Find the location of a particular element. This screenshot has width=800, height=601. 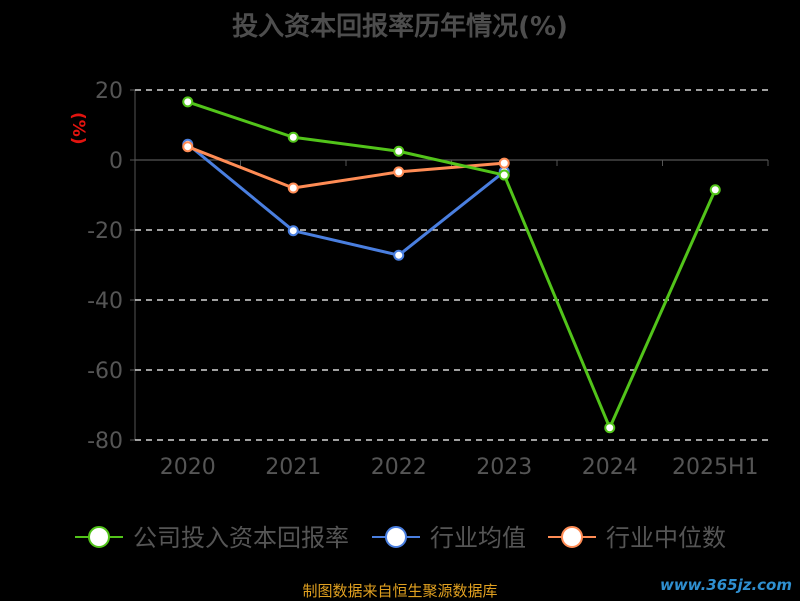

y-axis-unit-label: (%) is located at coordinates (78, 128).